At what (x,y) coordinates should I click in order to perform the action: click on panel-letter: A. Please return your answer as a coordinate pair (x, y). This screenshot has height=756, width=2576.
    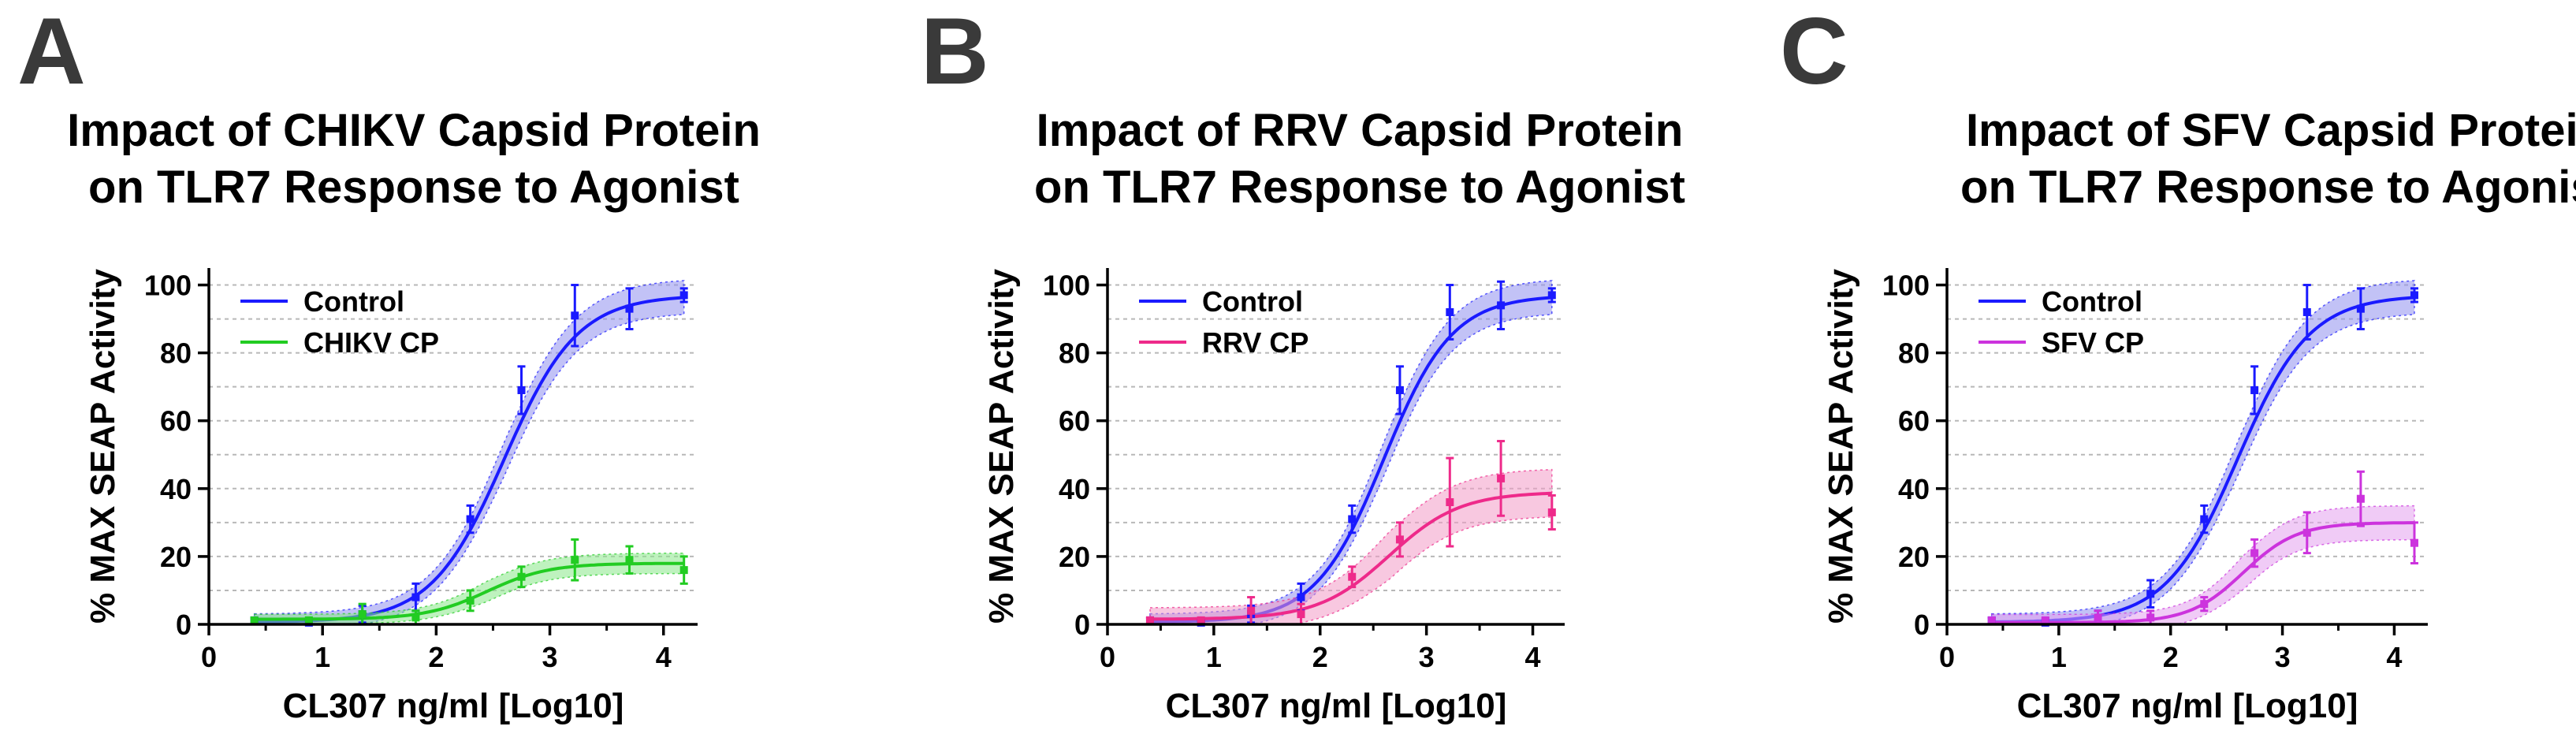
    Looking at the image, I should click on (51, 52).